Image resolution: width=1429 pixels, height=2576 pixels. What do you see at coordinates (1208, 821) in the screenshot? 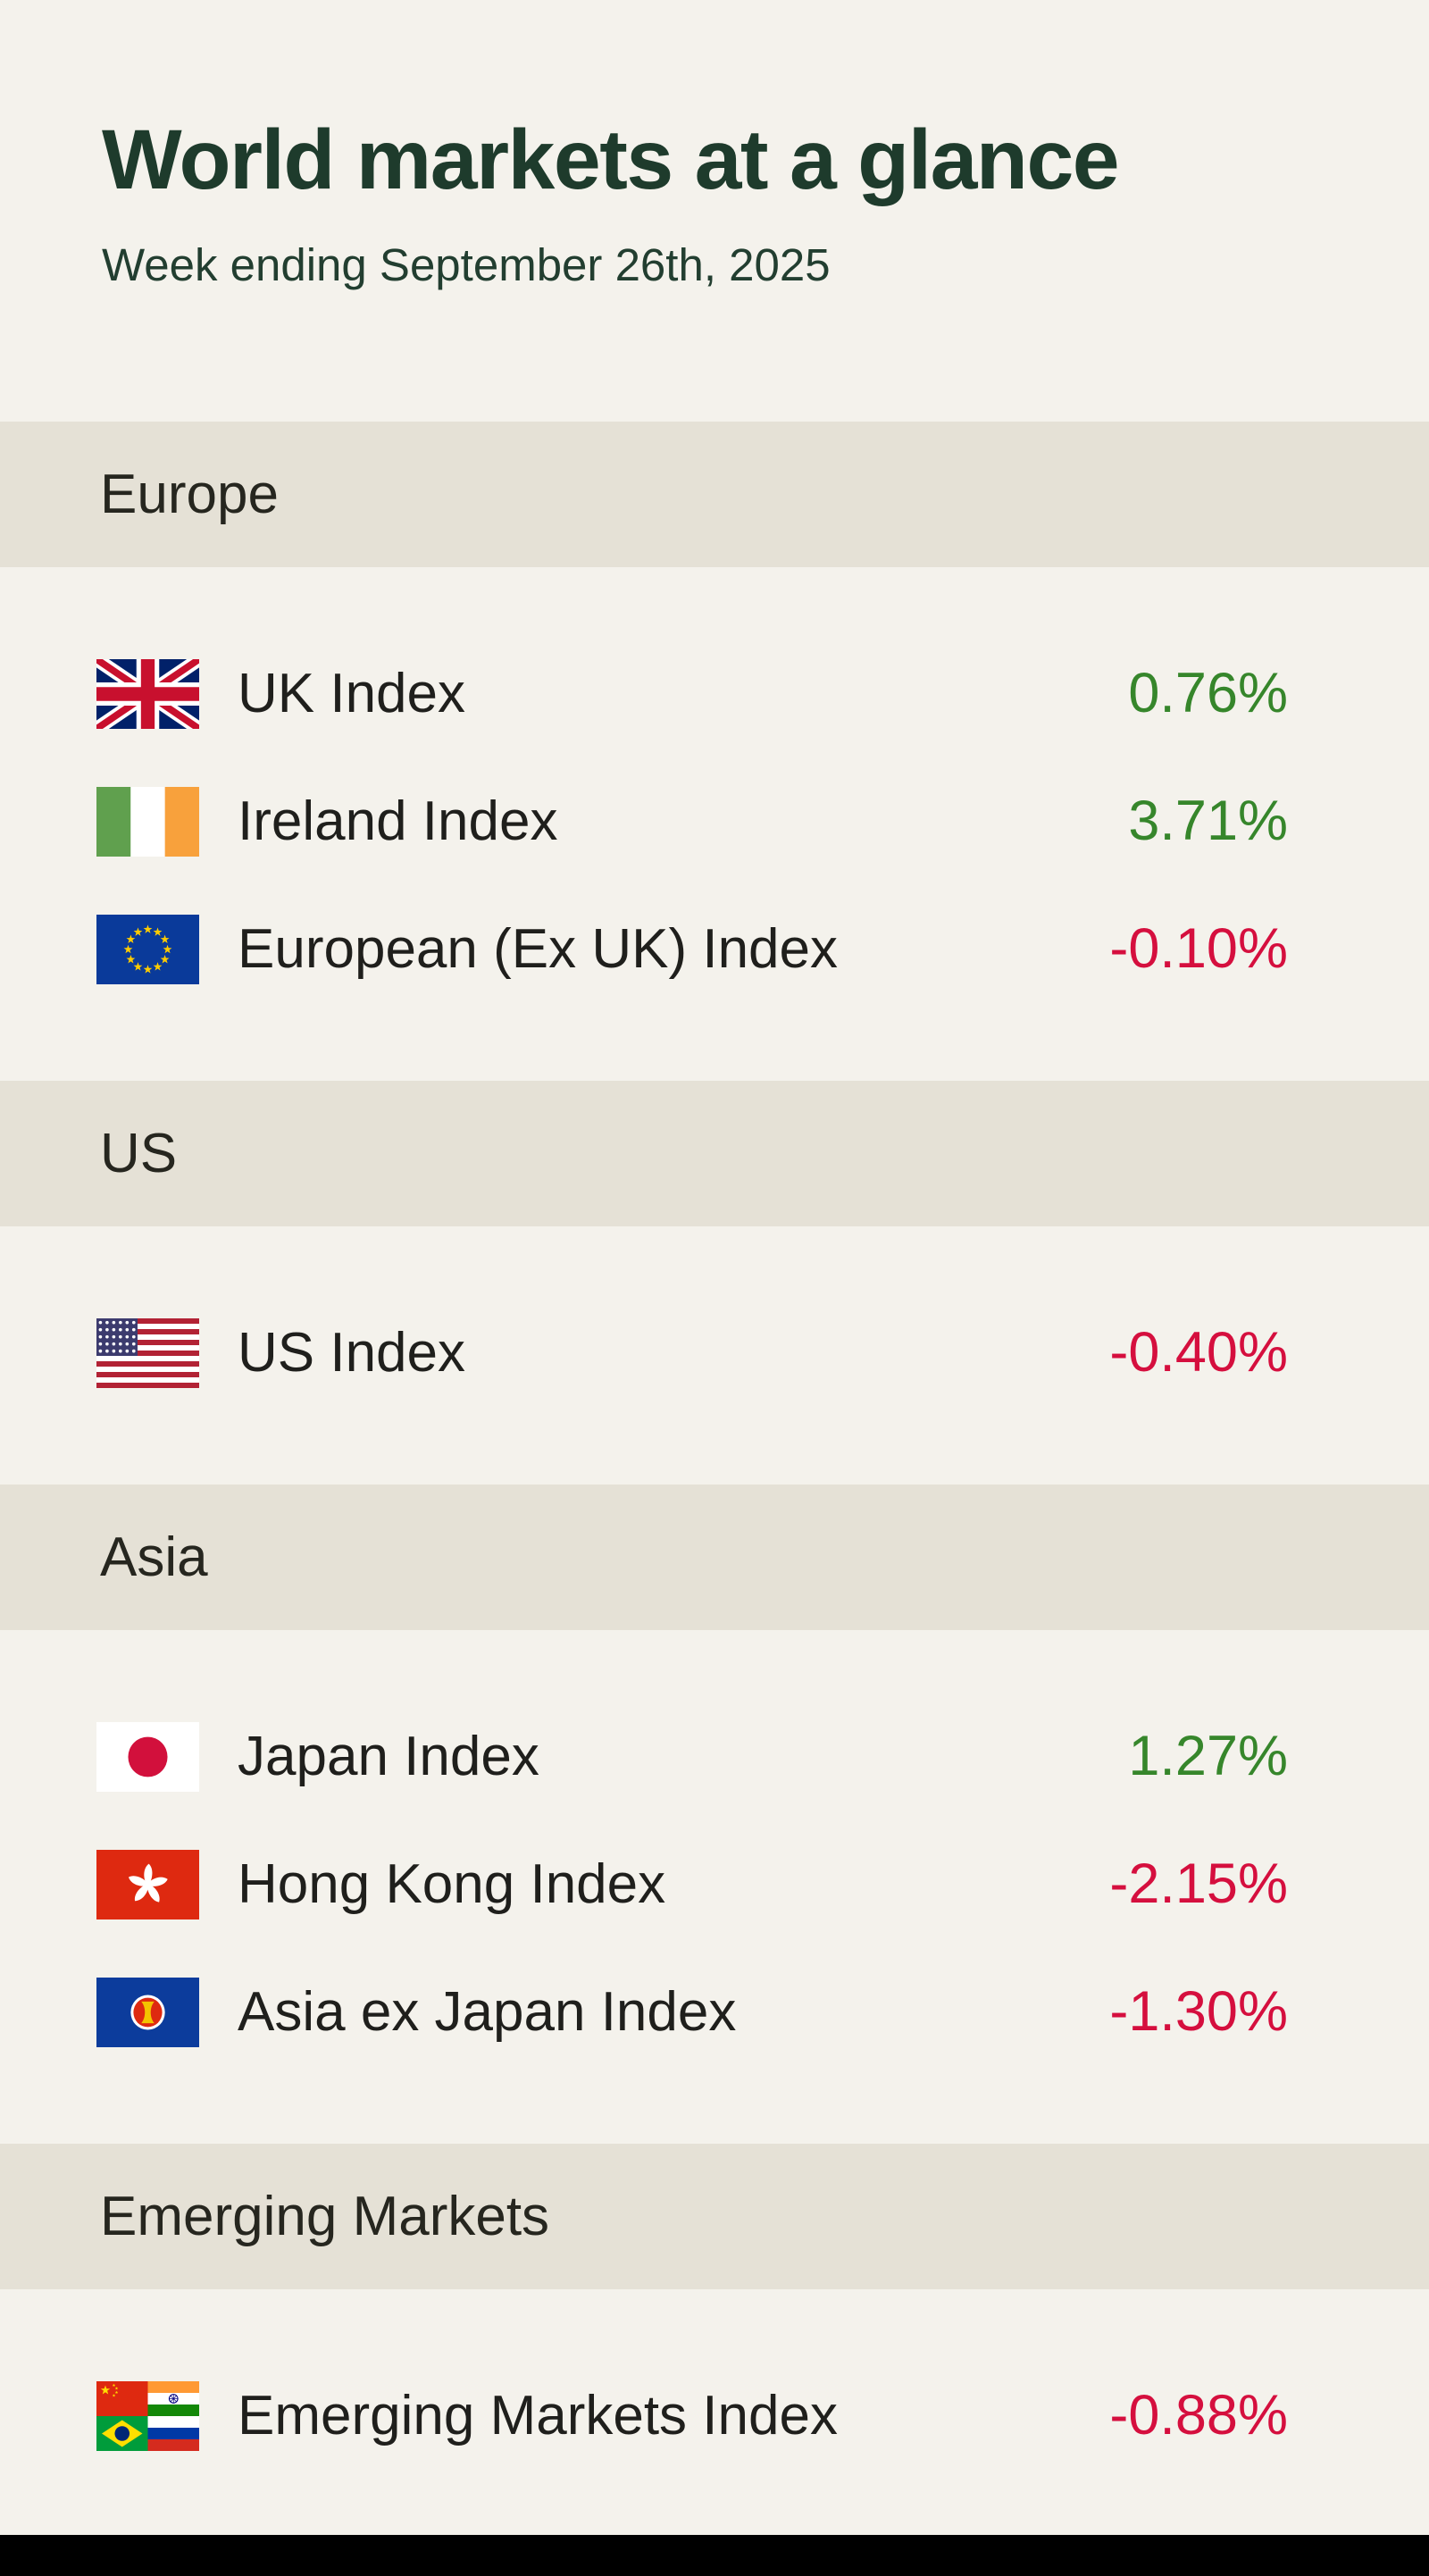
I see `index-value: 3.71%` at bounding box center [1208, 821].